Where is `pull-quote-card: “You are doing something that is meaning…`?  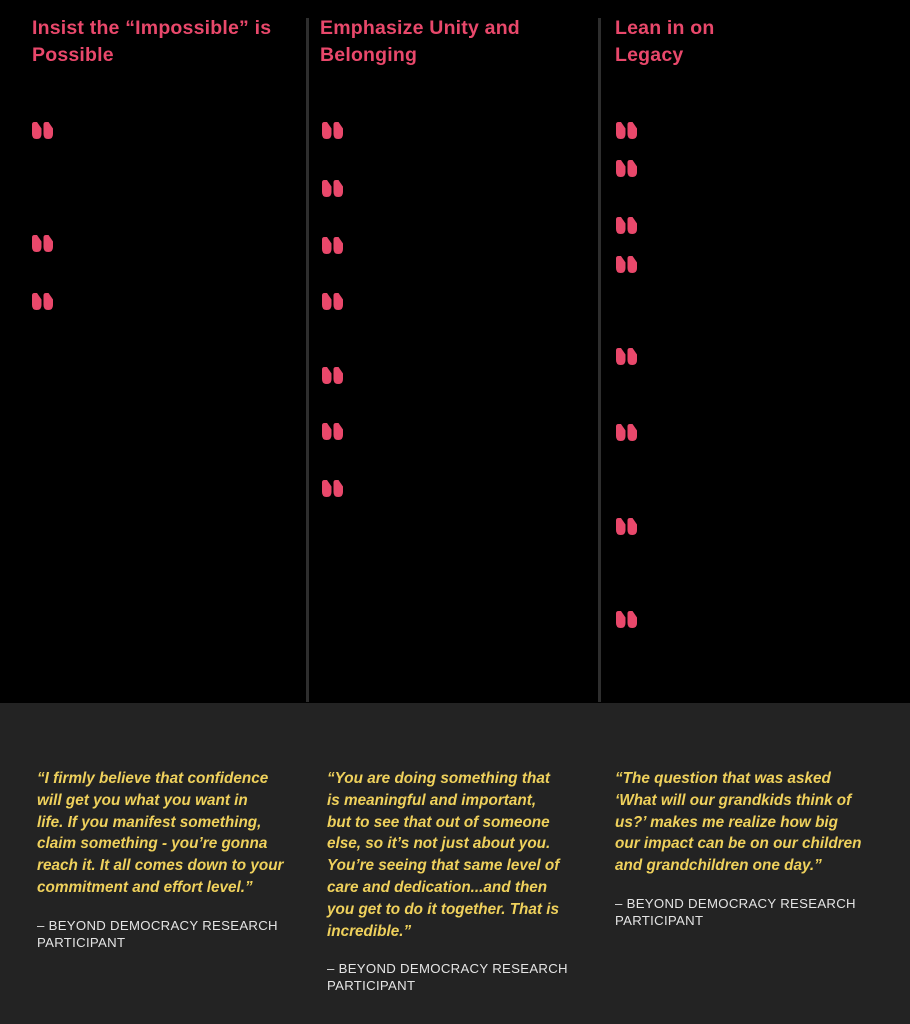 pull-quote-card: “You are doing something that is meaning… is located at coordinates (454, 863).